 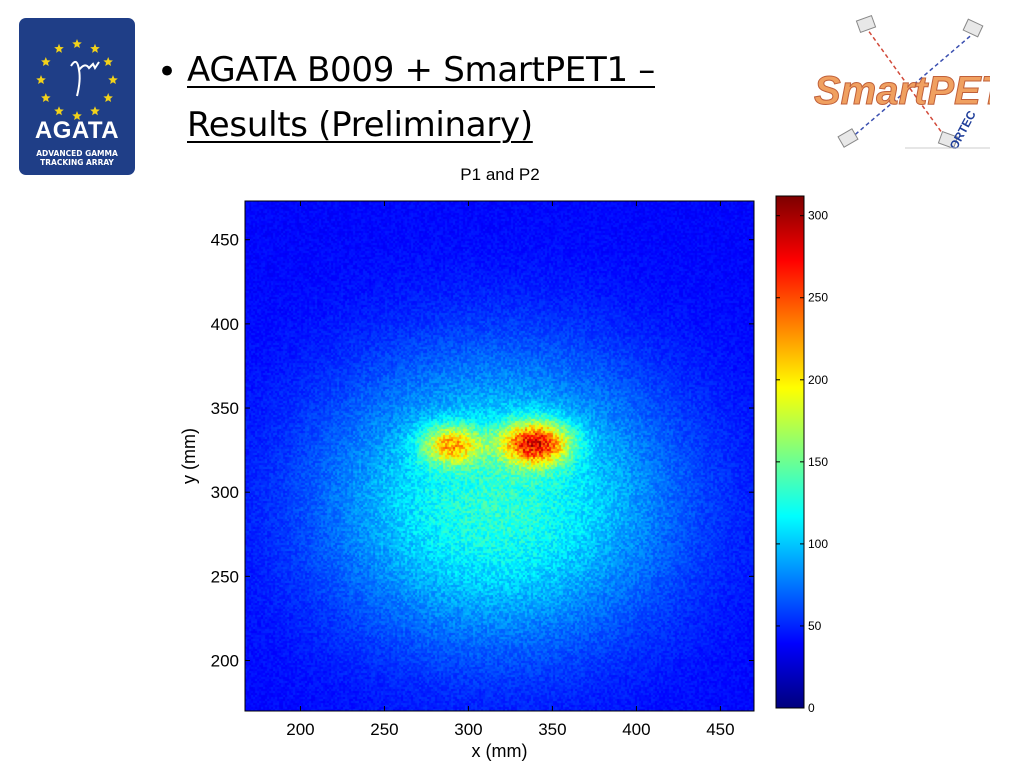 I want to click on y-tick-label: 350, so click(x=225, y=408).